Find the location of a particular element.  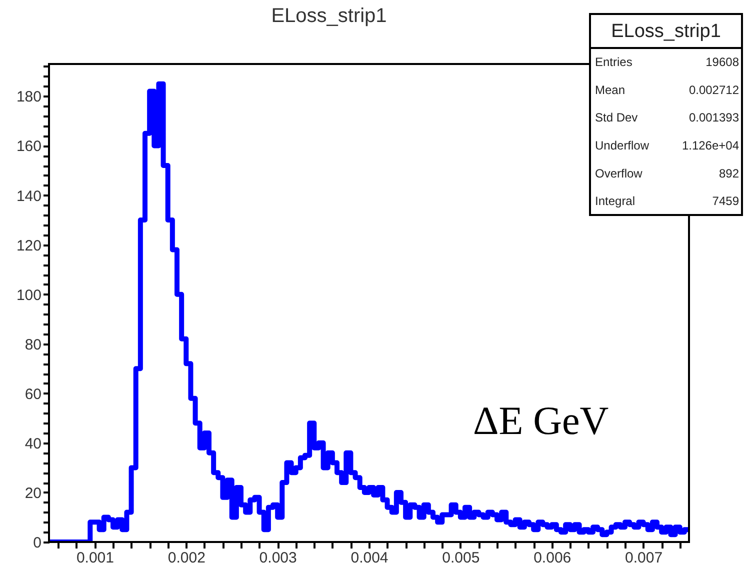

text: 7459 is located at coordinates (726, 201).